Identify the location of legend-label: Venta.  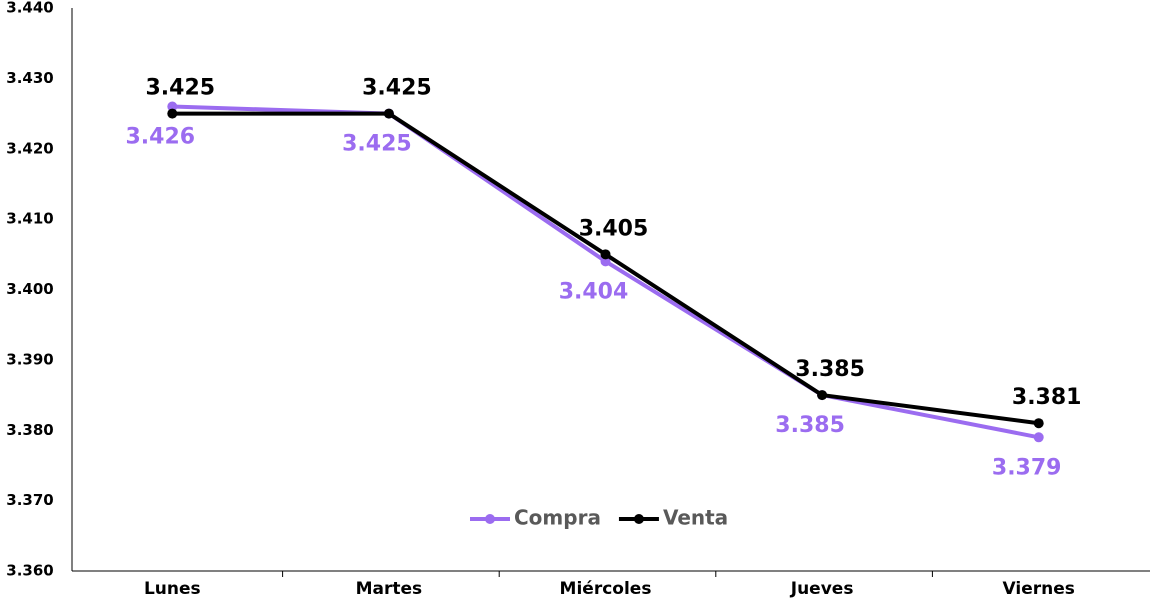
(695, 518).